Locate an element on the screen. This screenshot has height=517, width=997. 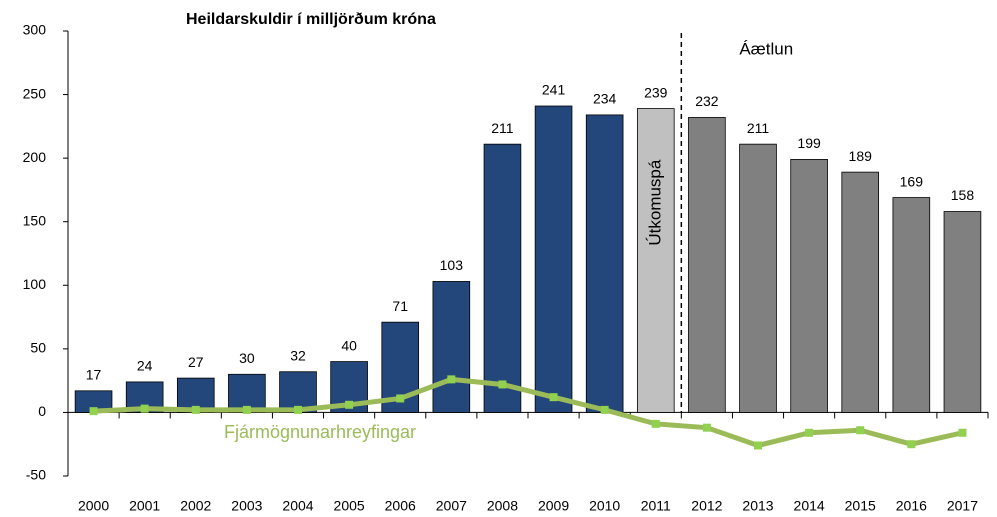
x-tick-label: 2012 is located at coordinates (706, 506).